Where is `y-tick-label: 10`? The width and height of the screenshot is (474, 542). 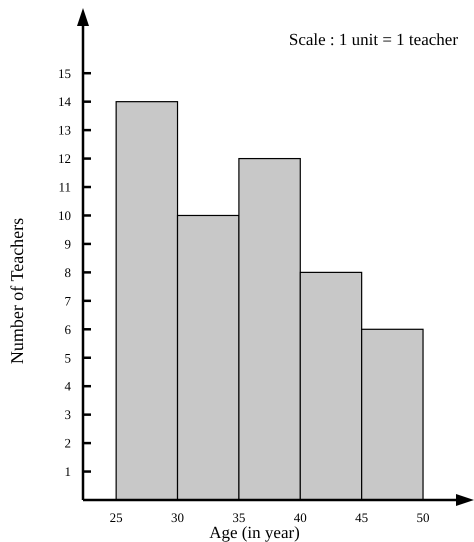
y-tick-label: 10 is located at coordinates (64, 216).